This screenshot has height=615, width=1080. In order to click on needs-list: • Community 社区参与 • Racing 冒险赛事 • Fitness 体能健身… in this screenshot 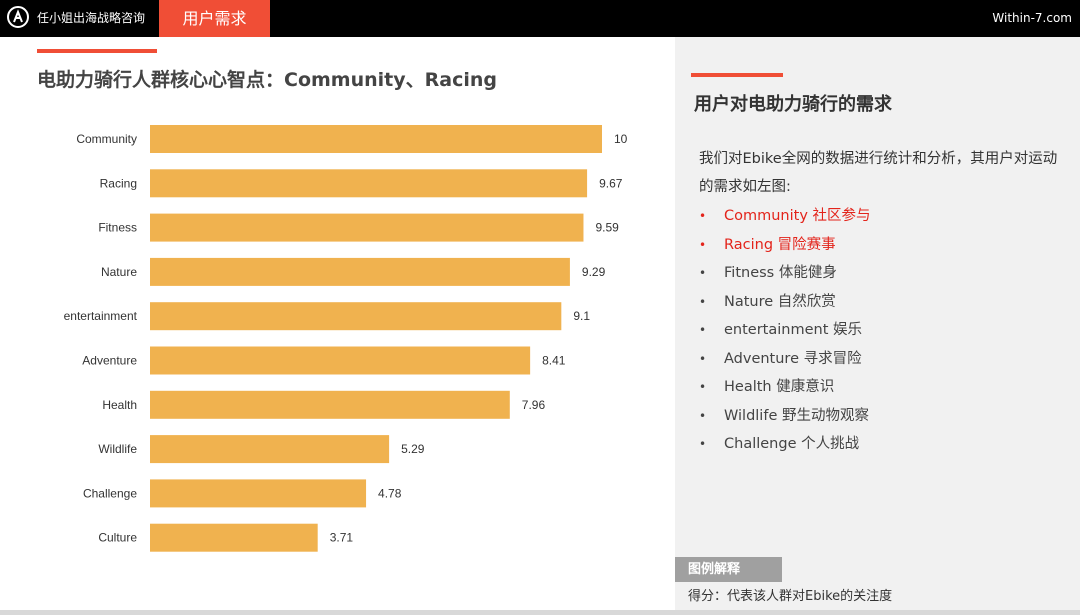, I will do `click(881, 330)`.